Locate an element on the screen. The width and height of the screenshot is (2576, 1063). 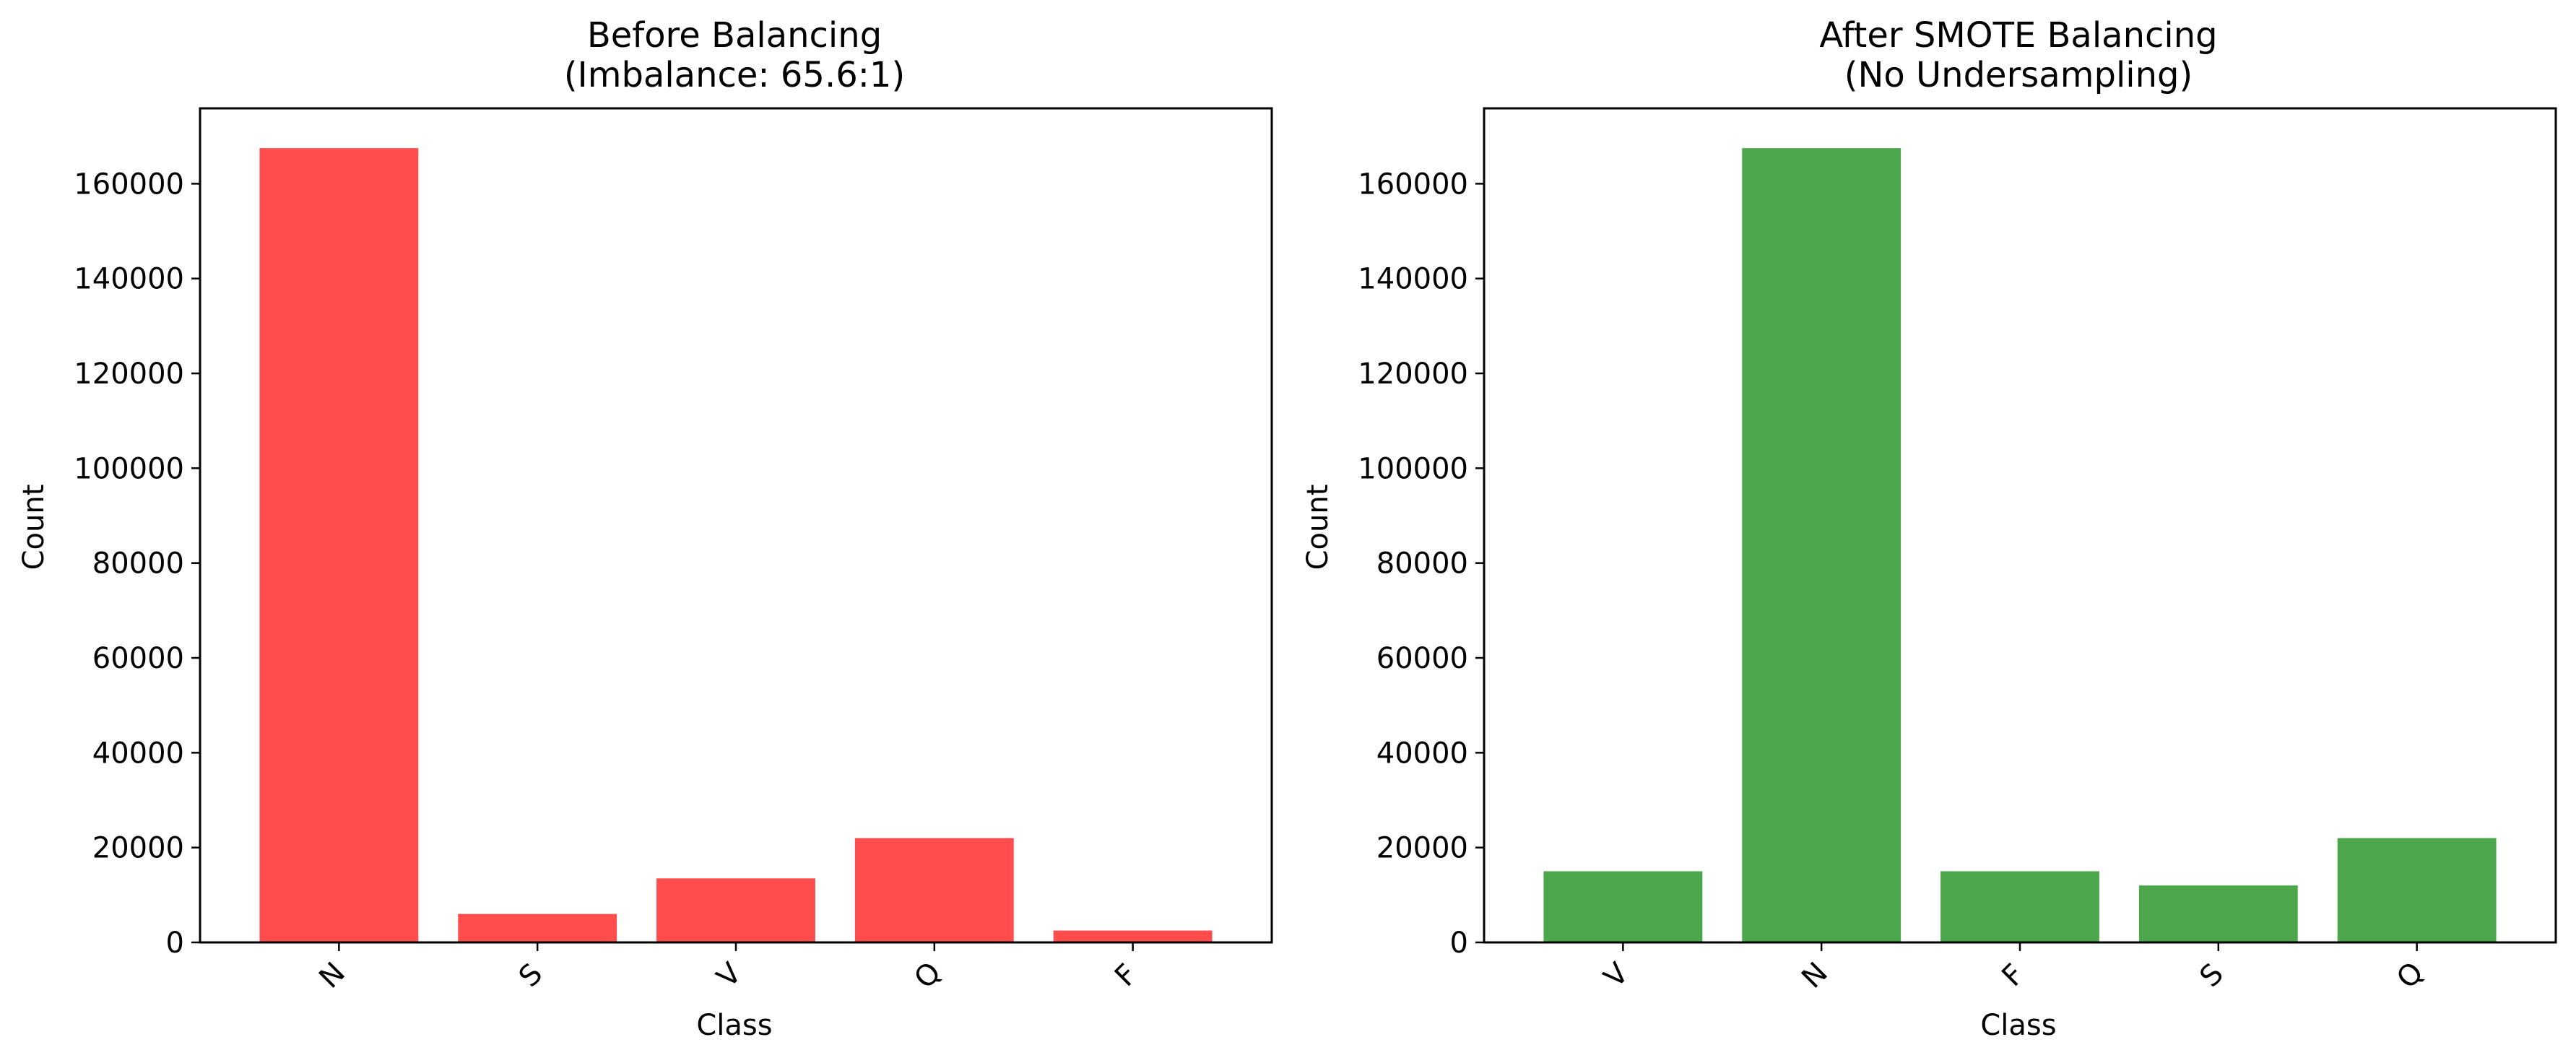
chart-title-line-2: (No Undersampling) is located at coordinates (2018, 75).